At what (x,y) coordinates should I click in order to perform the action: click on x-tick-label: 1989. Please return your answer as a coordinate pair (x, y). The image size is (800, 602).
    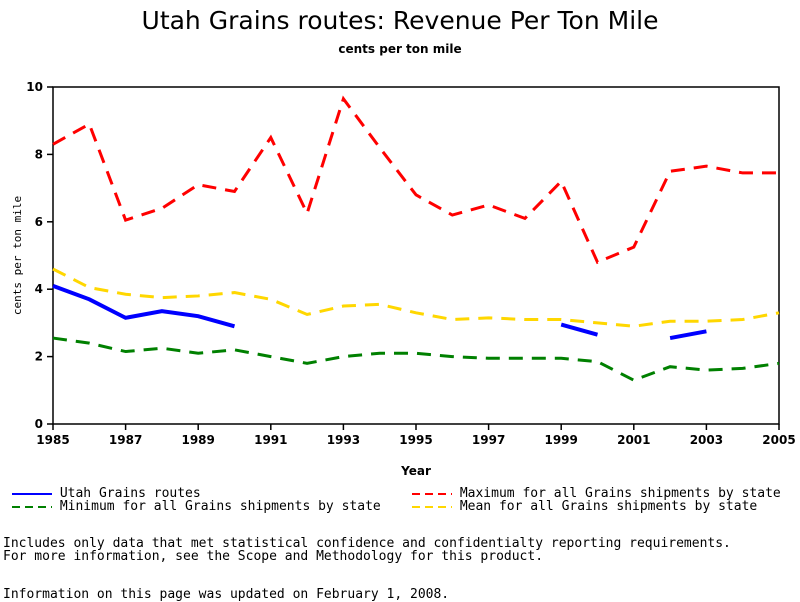
    Looking at the image, I should click on (197, 440).